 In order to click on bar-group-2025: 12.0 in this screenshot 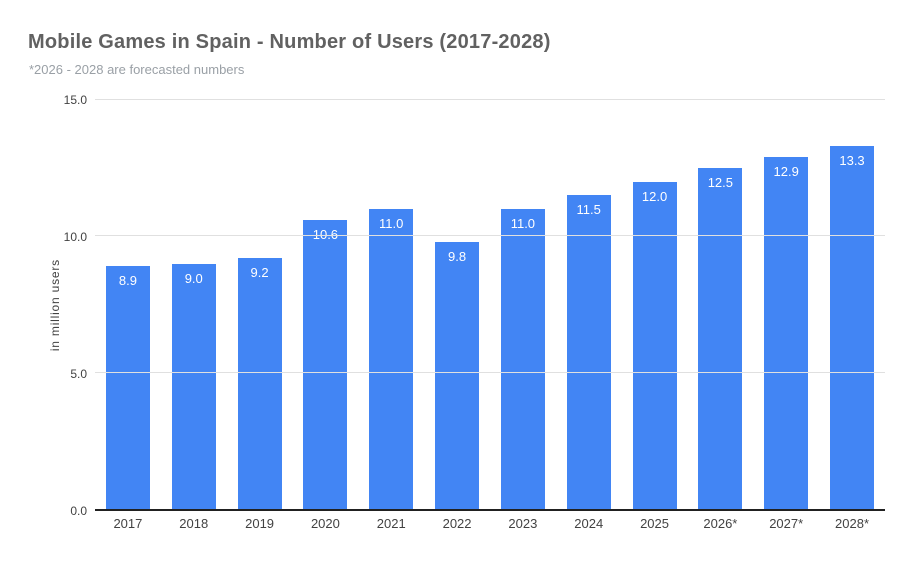, I will do `click(655, 304)`.